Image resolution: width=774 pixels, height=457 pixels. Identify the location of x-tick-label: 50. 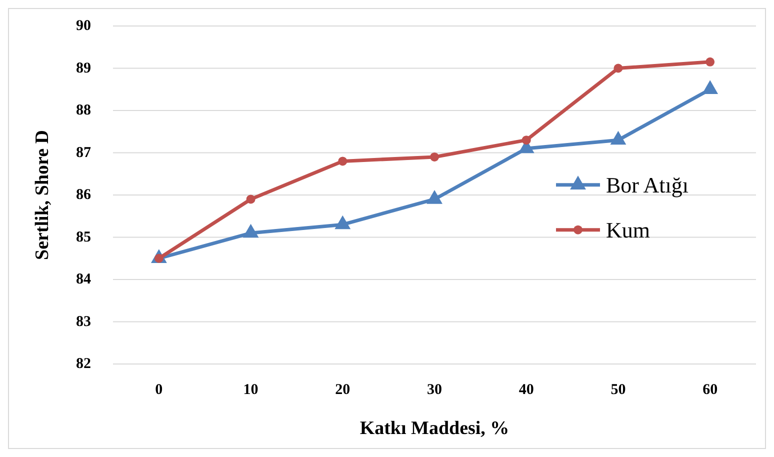
(618, 390).